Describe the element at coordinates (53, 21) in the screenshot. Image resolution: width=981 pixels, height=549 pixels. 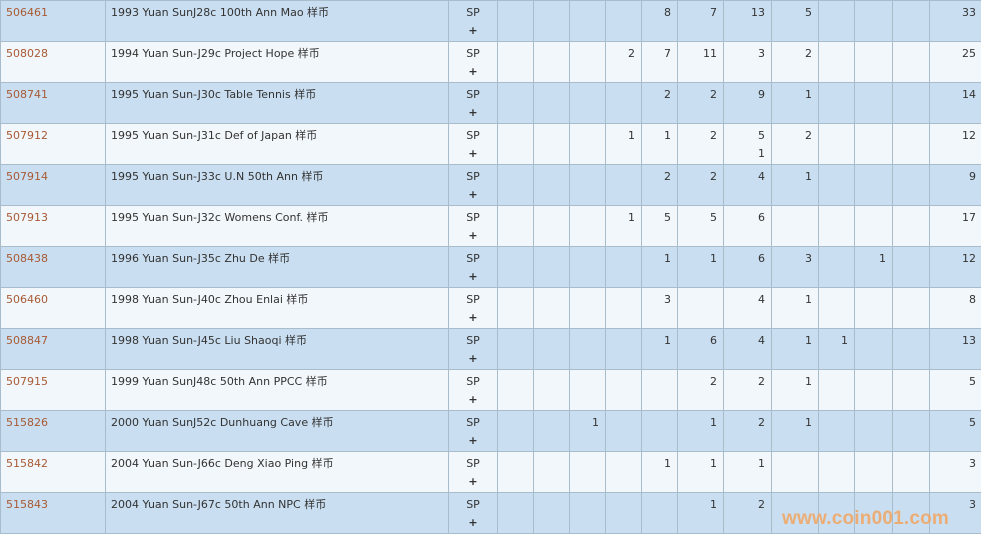
I see `cert-id-cell: 506461` at that location.